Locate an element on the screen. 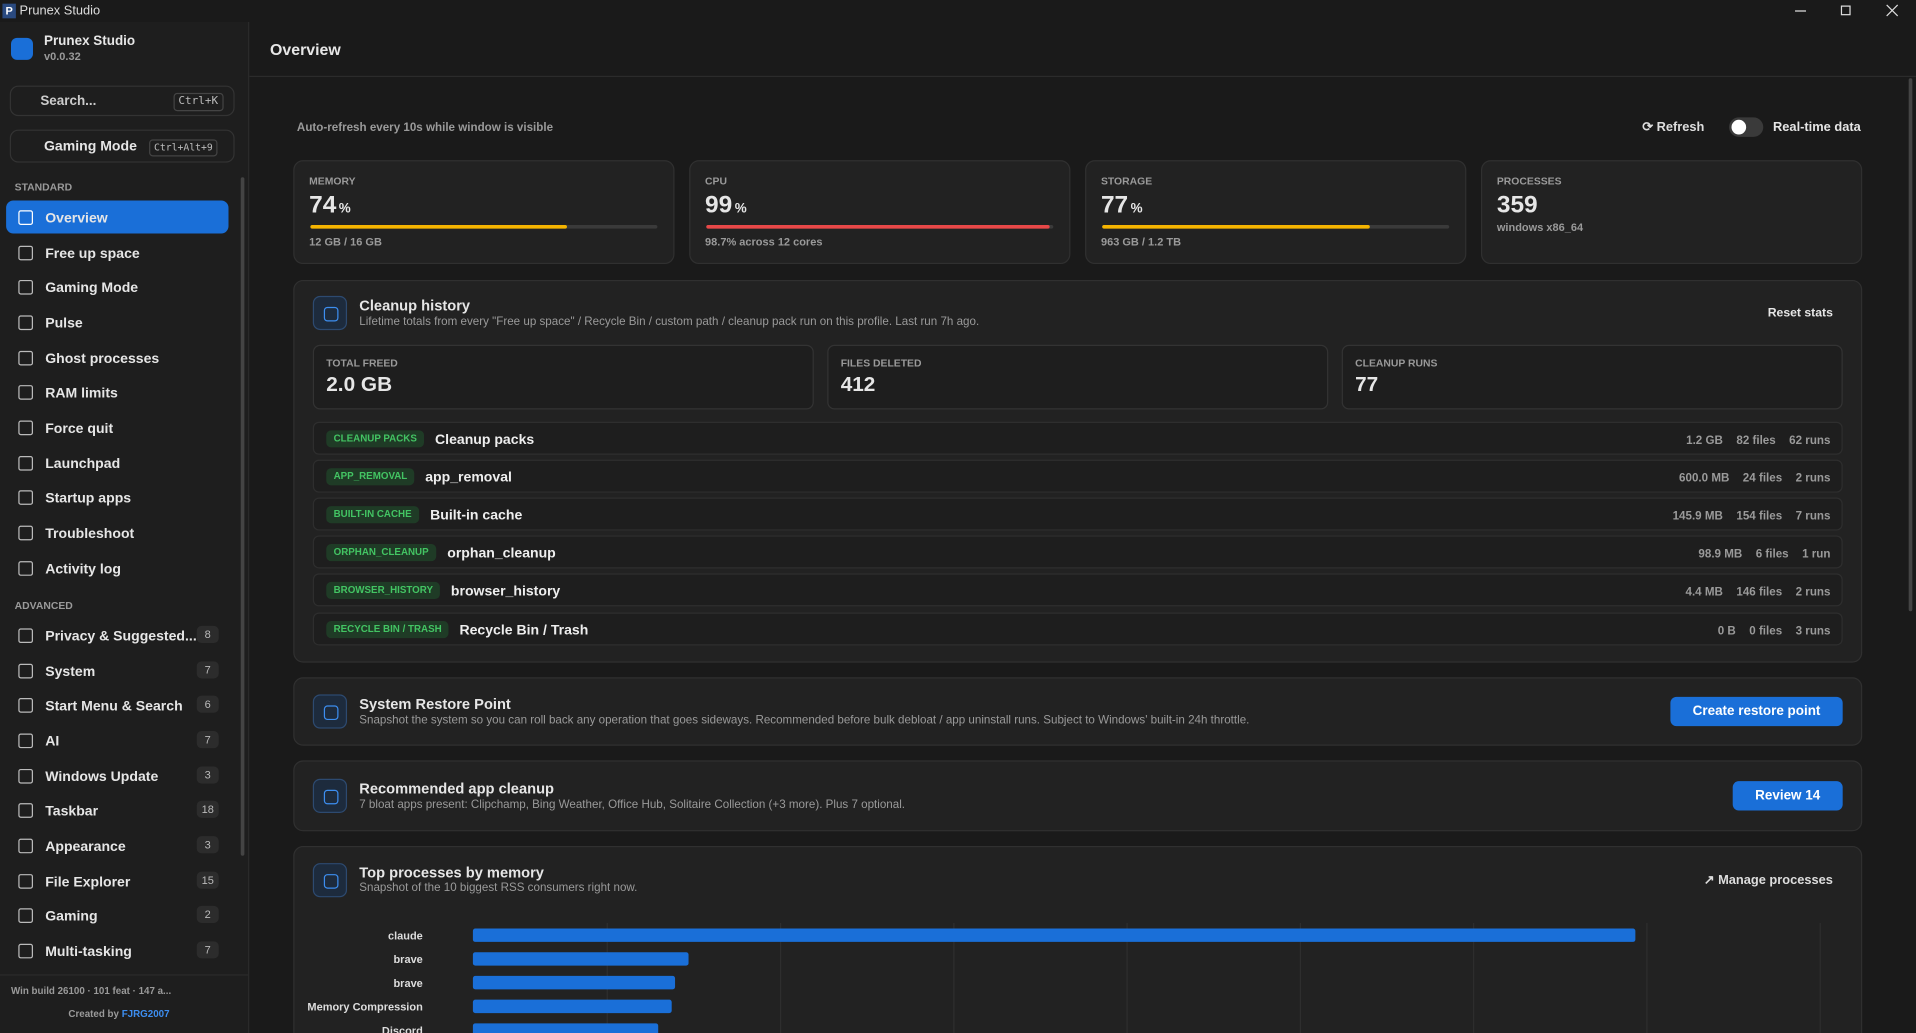  nav-label: Multi-tasking is located at coordinates (88, 952).